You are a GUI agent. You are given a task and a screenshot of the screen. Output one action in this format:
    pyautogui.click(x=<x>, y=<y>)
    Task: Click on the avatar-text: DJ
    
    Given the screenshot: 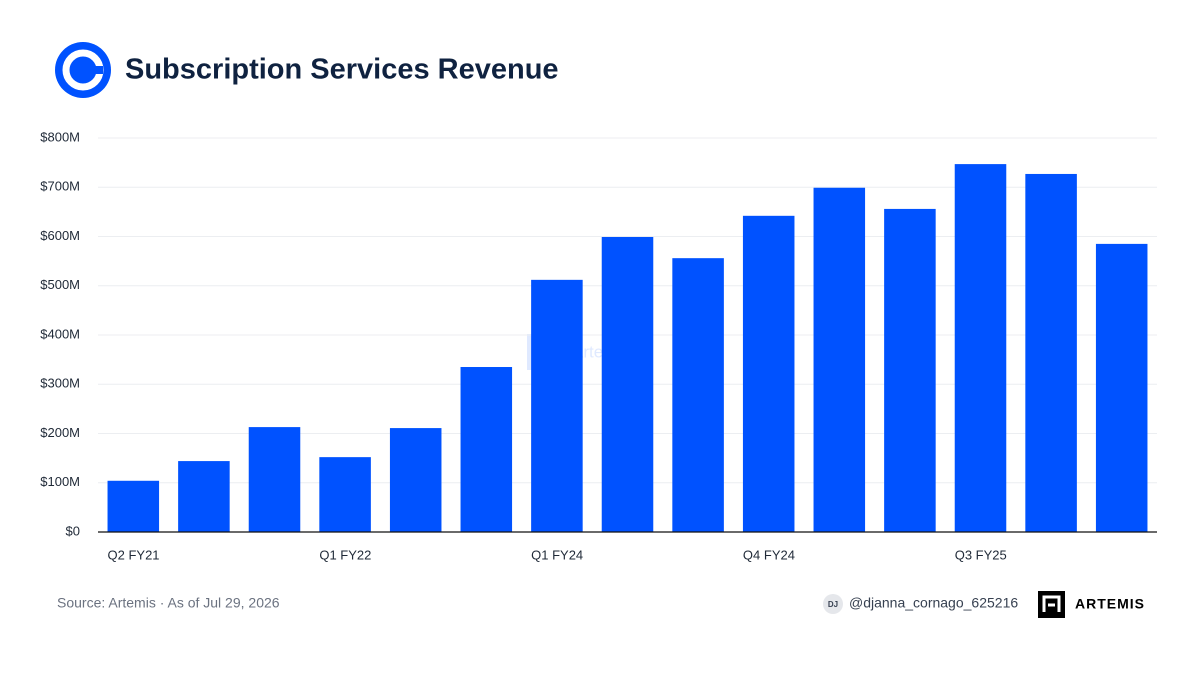 What is the action you would take?
    pyautogui.click(x=833, y=604)
    